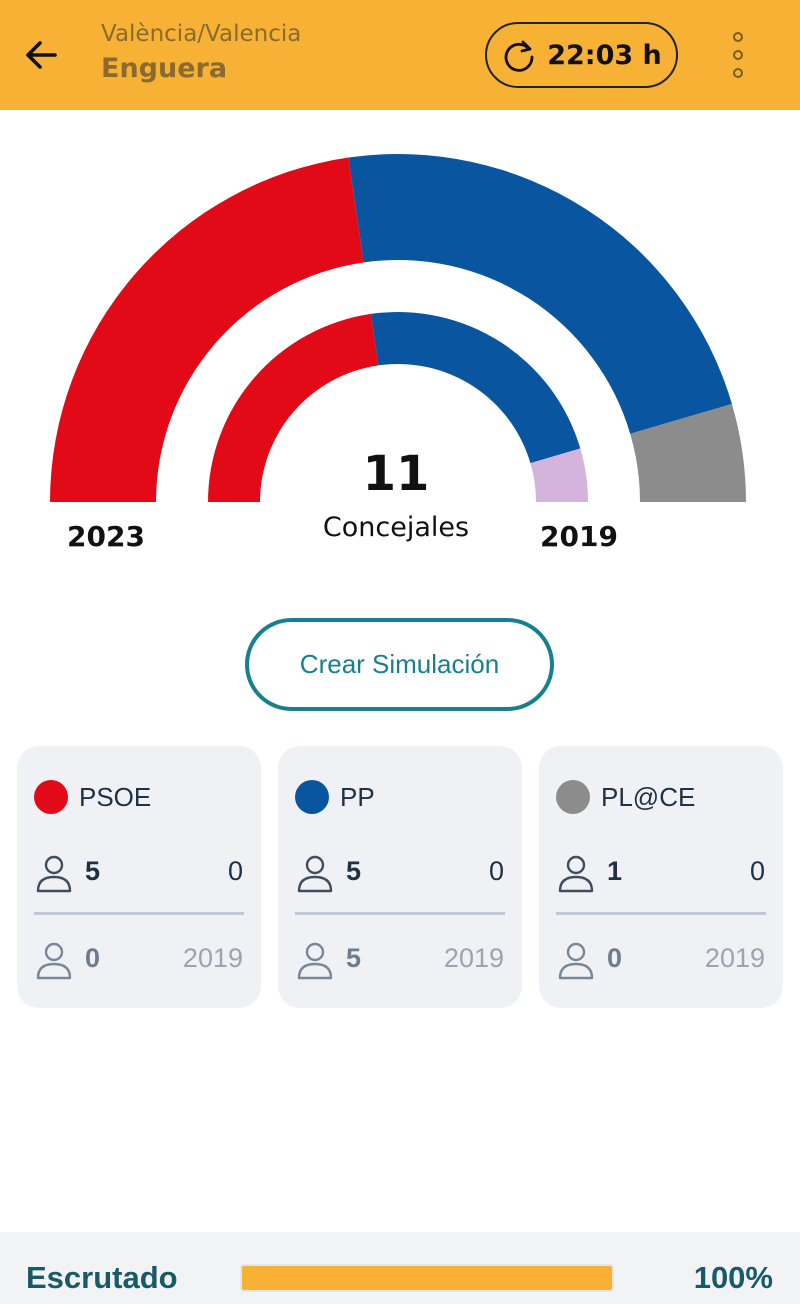  Describe the element at coordinates (207, 329) in the screenshot. I see `seat-arc-2023-psoe` at that location.